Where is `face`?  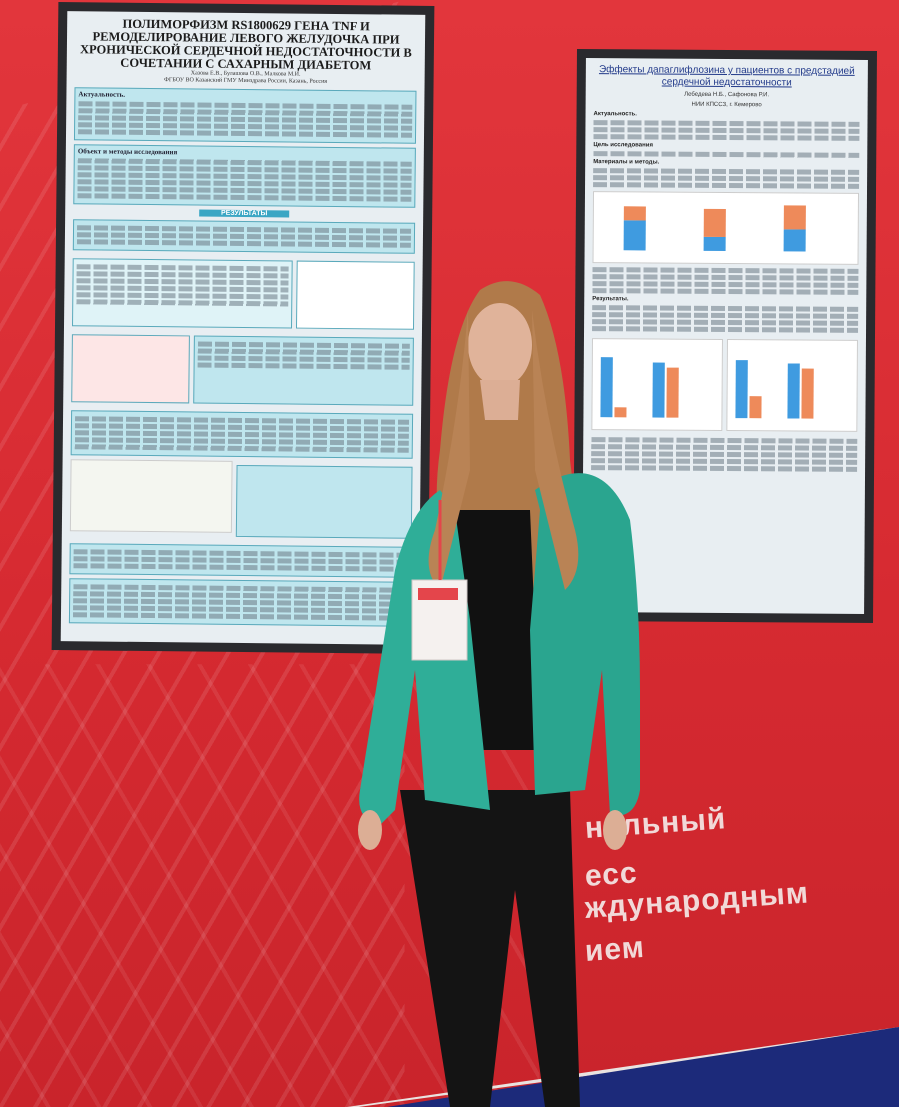
face is located at coordinates (500, 345).